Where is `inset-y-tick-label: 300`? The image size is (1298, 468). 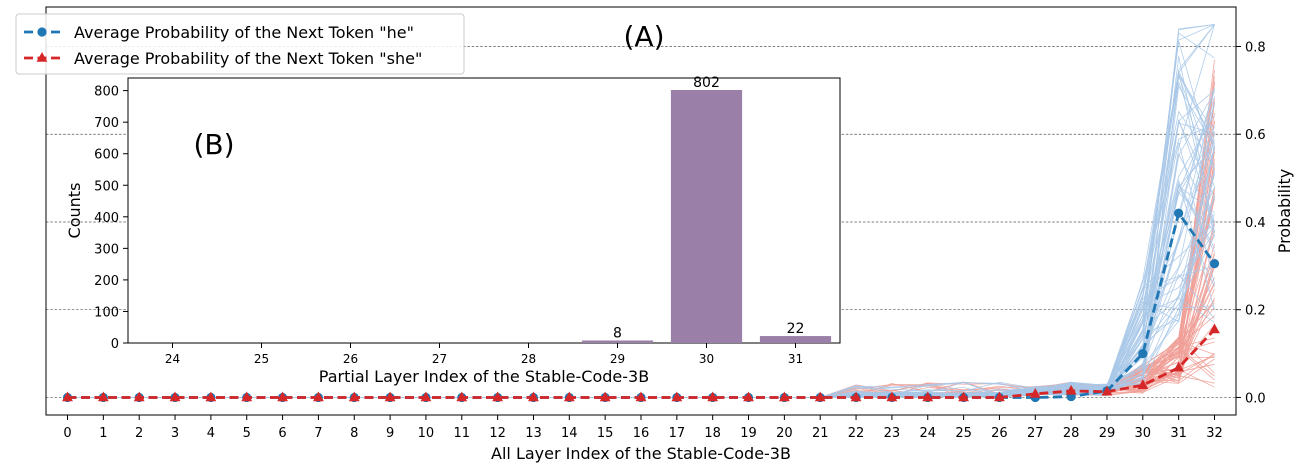
inset-y-tick-label: 300 is located at coordinates (106, 249).